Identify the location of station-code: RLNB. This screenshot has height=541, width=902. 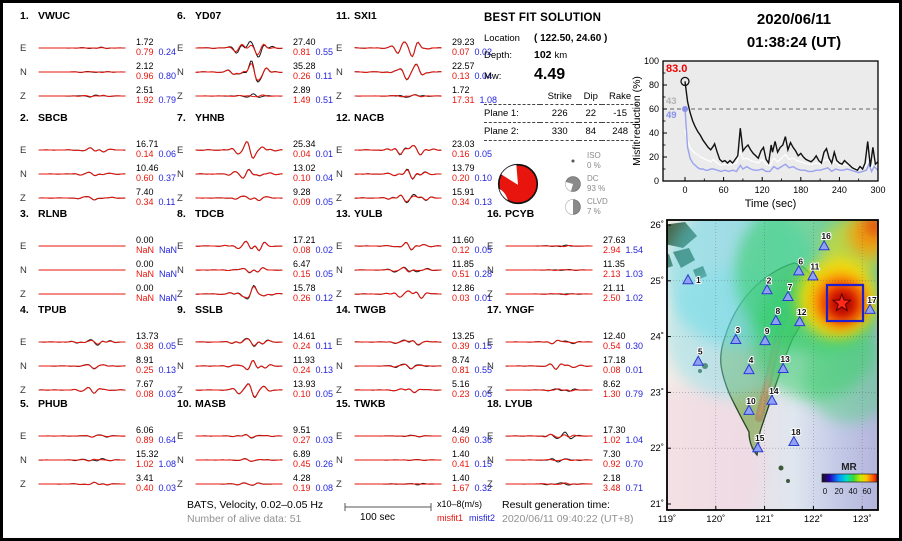
(53, 214).